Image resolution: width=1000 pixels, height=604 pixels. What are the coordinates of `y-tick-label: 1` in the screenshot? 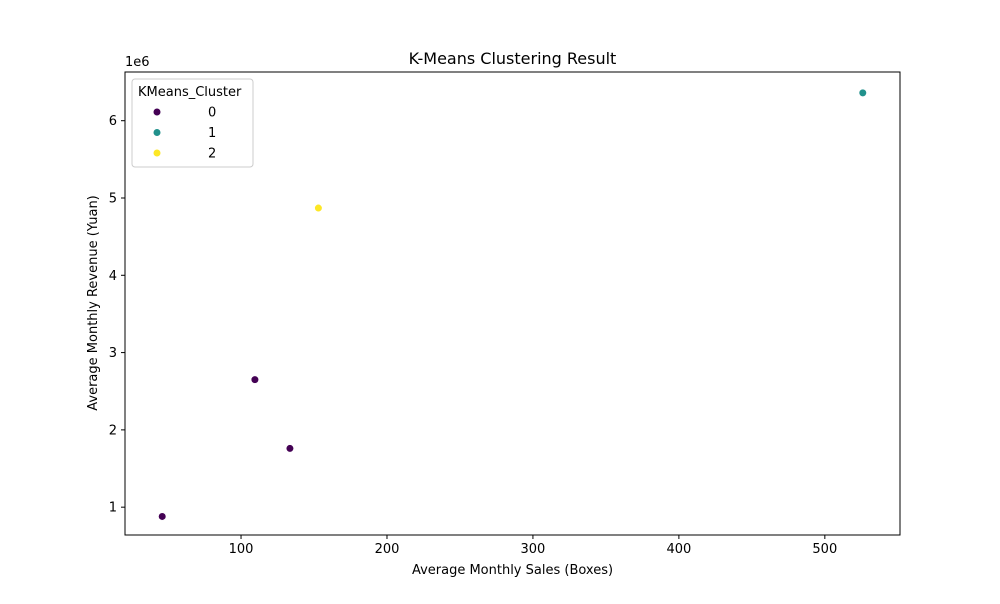 It's located at (113, 508).